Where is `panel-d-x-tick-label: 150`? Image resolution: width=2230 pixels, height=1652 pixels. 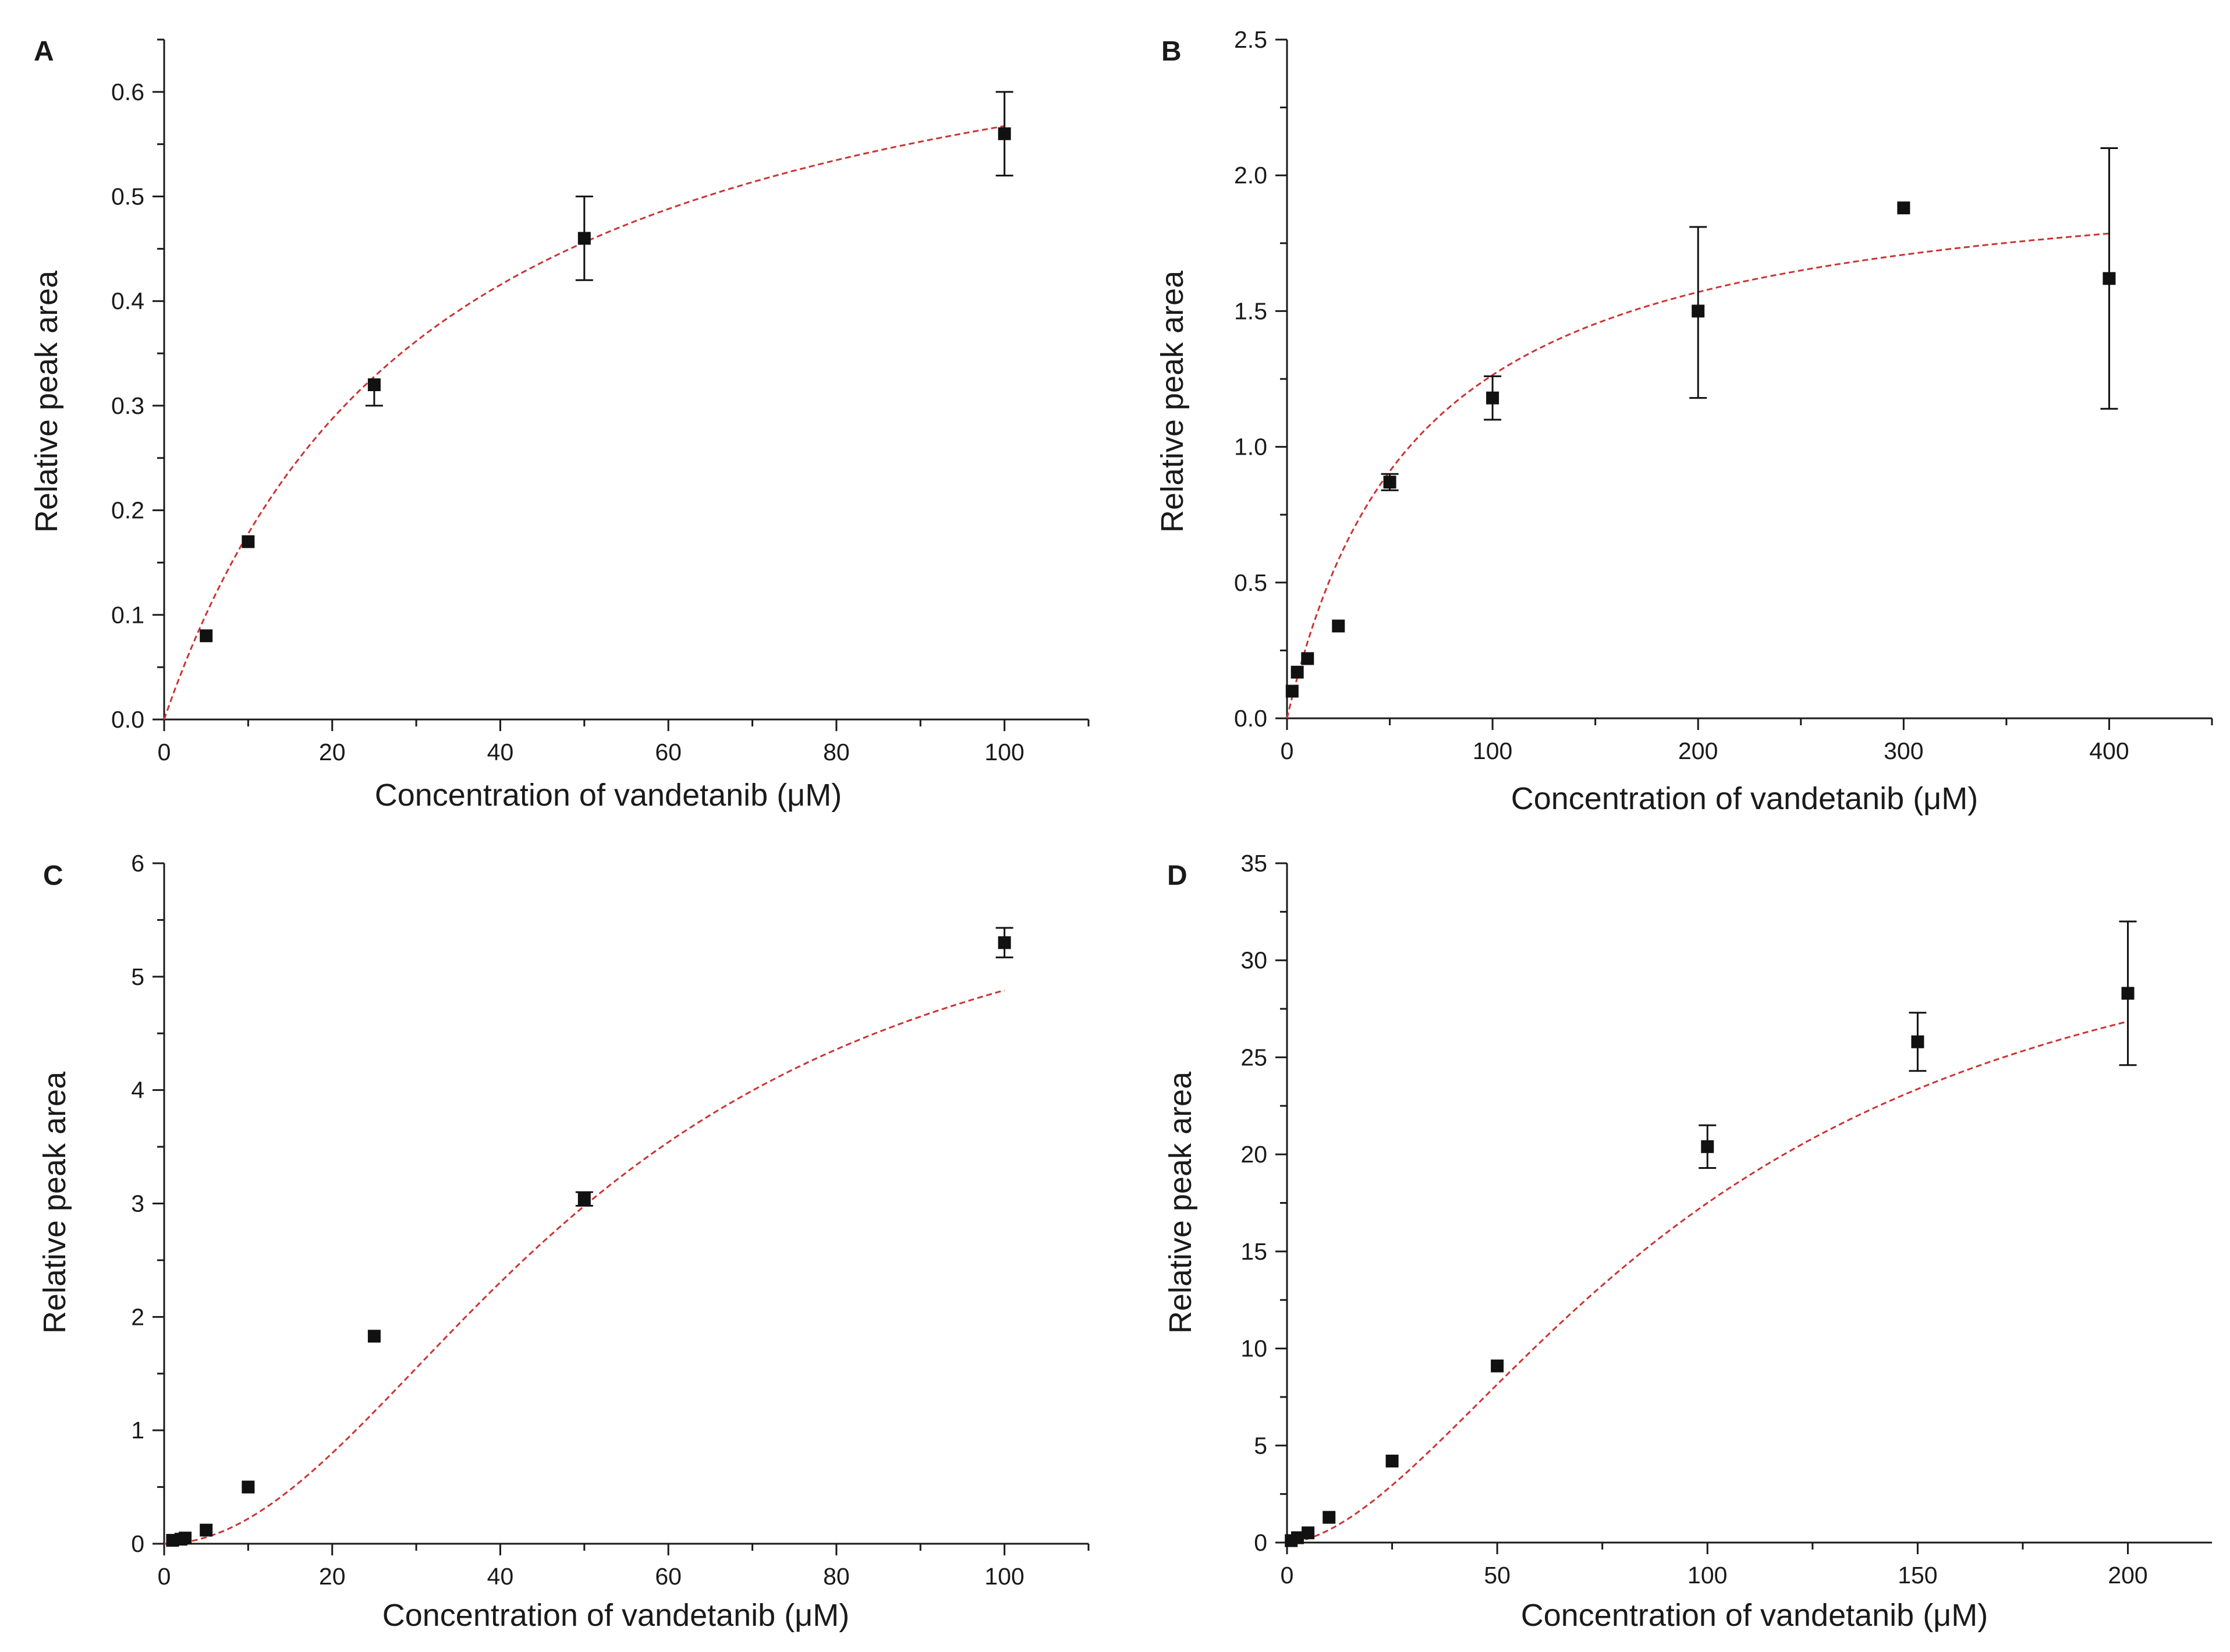 panel-d-x-tick-label: 150 is located at coordinates (1917, 1575).